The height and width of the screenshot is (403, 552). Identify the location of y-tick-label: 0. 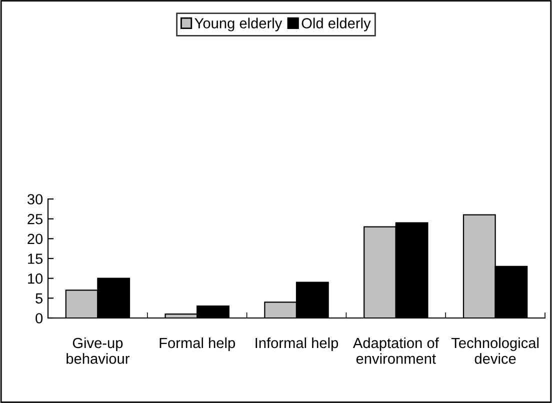
(39, 318).